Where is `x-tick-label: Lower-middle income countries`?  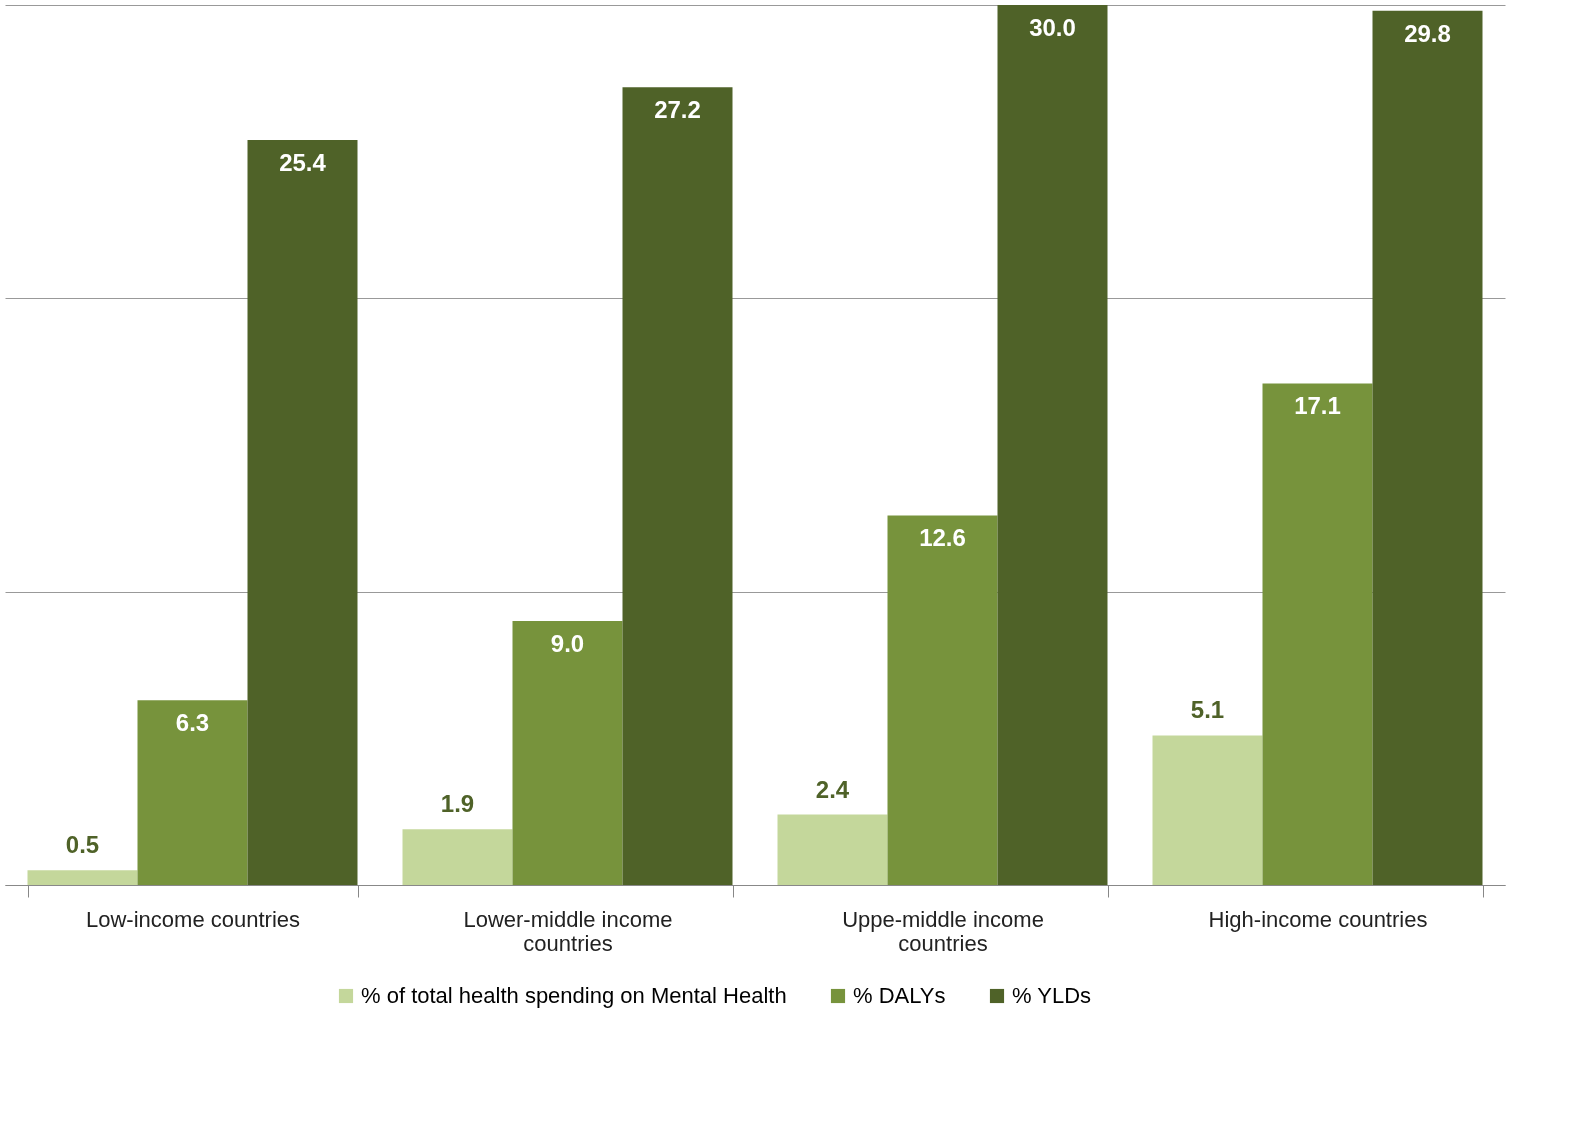 x-tick-label: Lower-middle income countries is located at coordinates (568, 931).